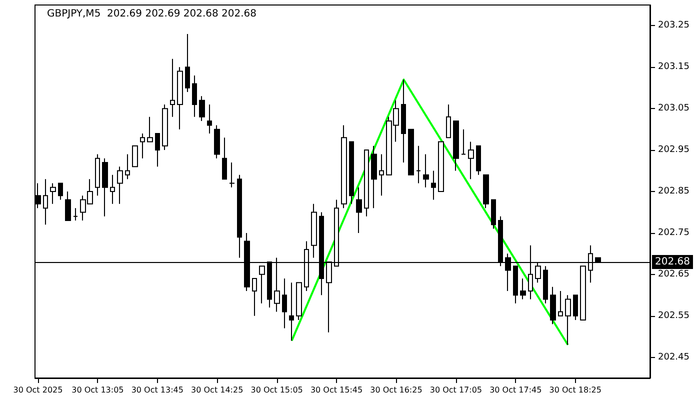 The width and height of the screenshot is (700, 400). What do you see at coordinates (98, 390) in the screenshot?
I see `x-tick-label: 30 Oct 13:05` at bounding box center [98, 390].